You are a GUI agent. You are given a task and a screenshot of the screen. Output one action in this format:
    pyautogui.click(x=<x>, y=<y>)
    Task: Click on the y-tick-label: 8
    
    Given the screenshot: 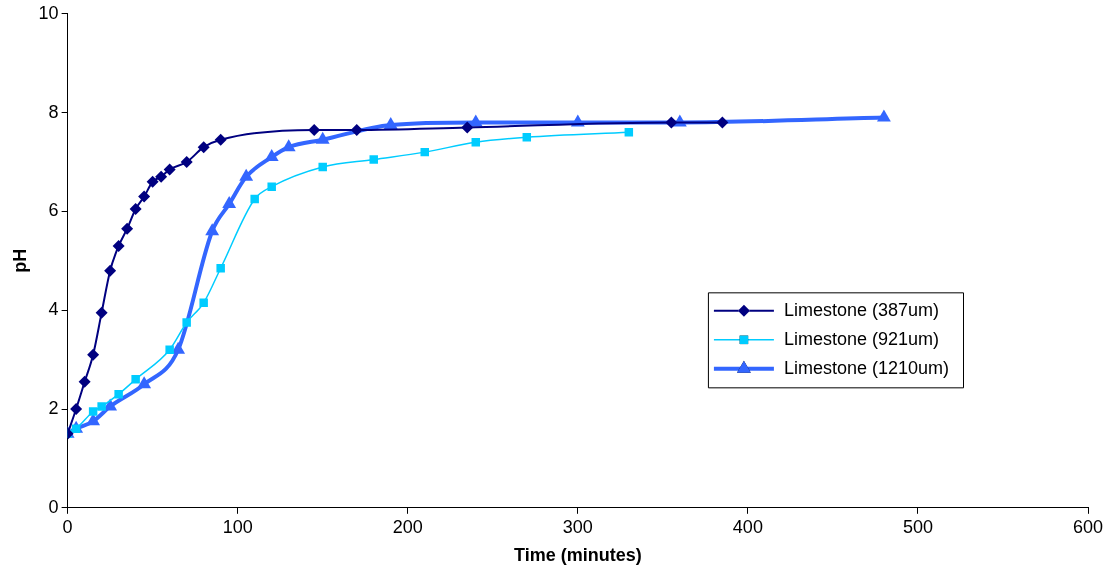 What is the action you would take?
    pyautogui.click(x=53, y=111)
    